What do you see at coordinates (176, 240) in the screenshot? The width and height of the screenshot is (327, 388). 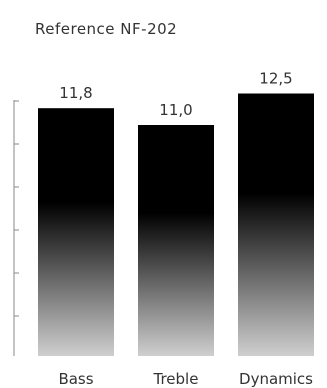 I see `bar-treble` at bounding box center [176, 240].